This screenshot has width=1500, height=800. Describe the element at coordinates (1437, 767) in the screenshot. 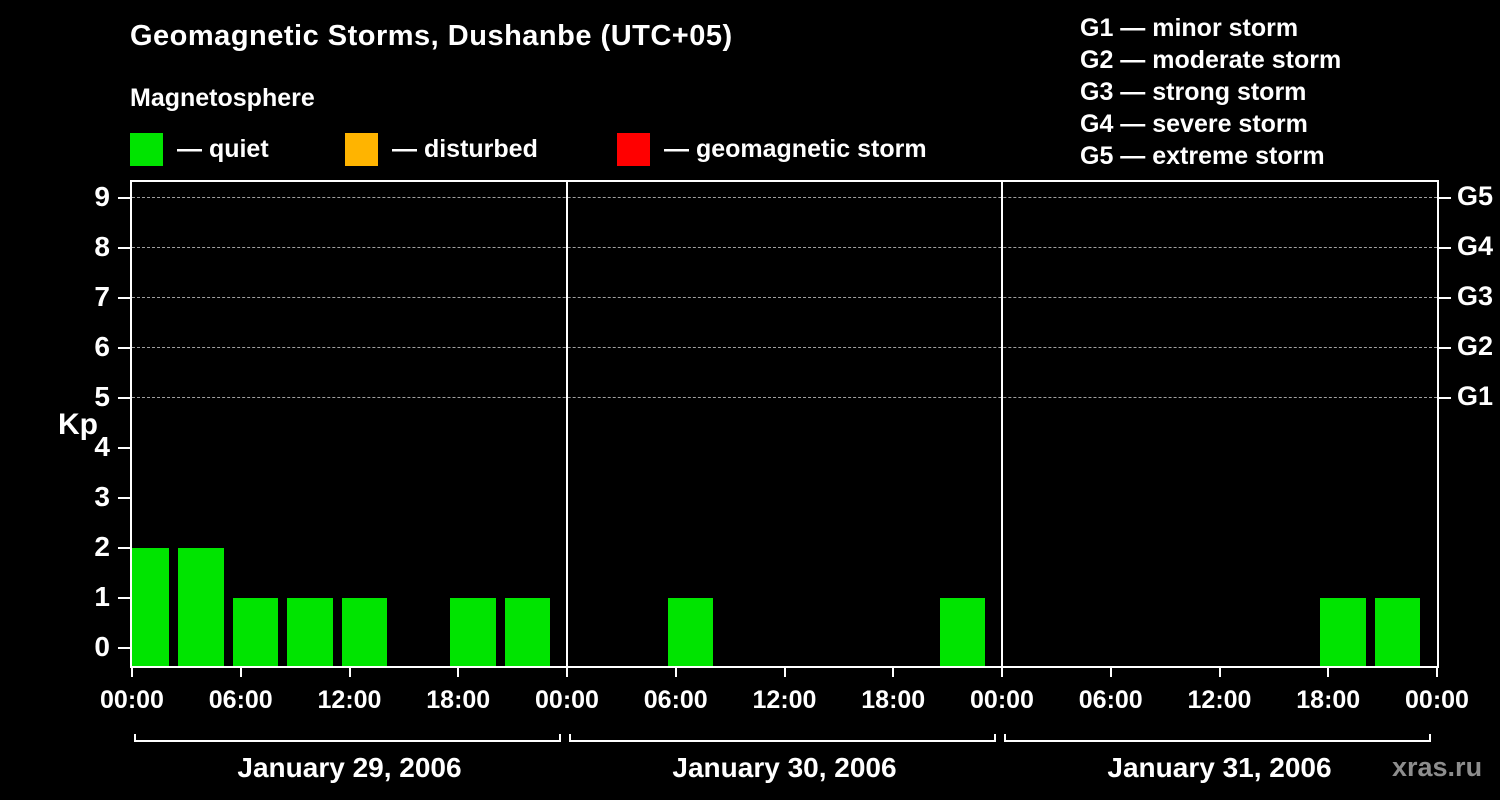

I see `watermark: xras.ru` at that location.